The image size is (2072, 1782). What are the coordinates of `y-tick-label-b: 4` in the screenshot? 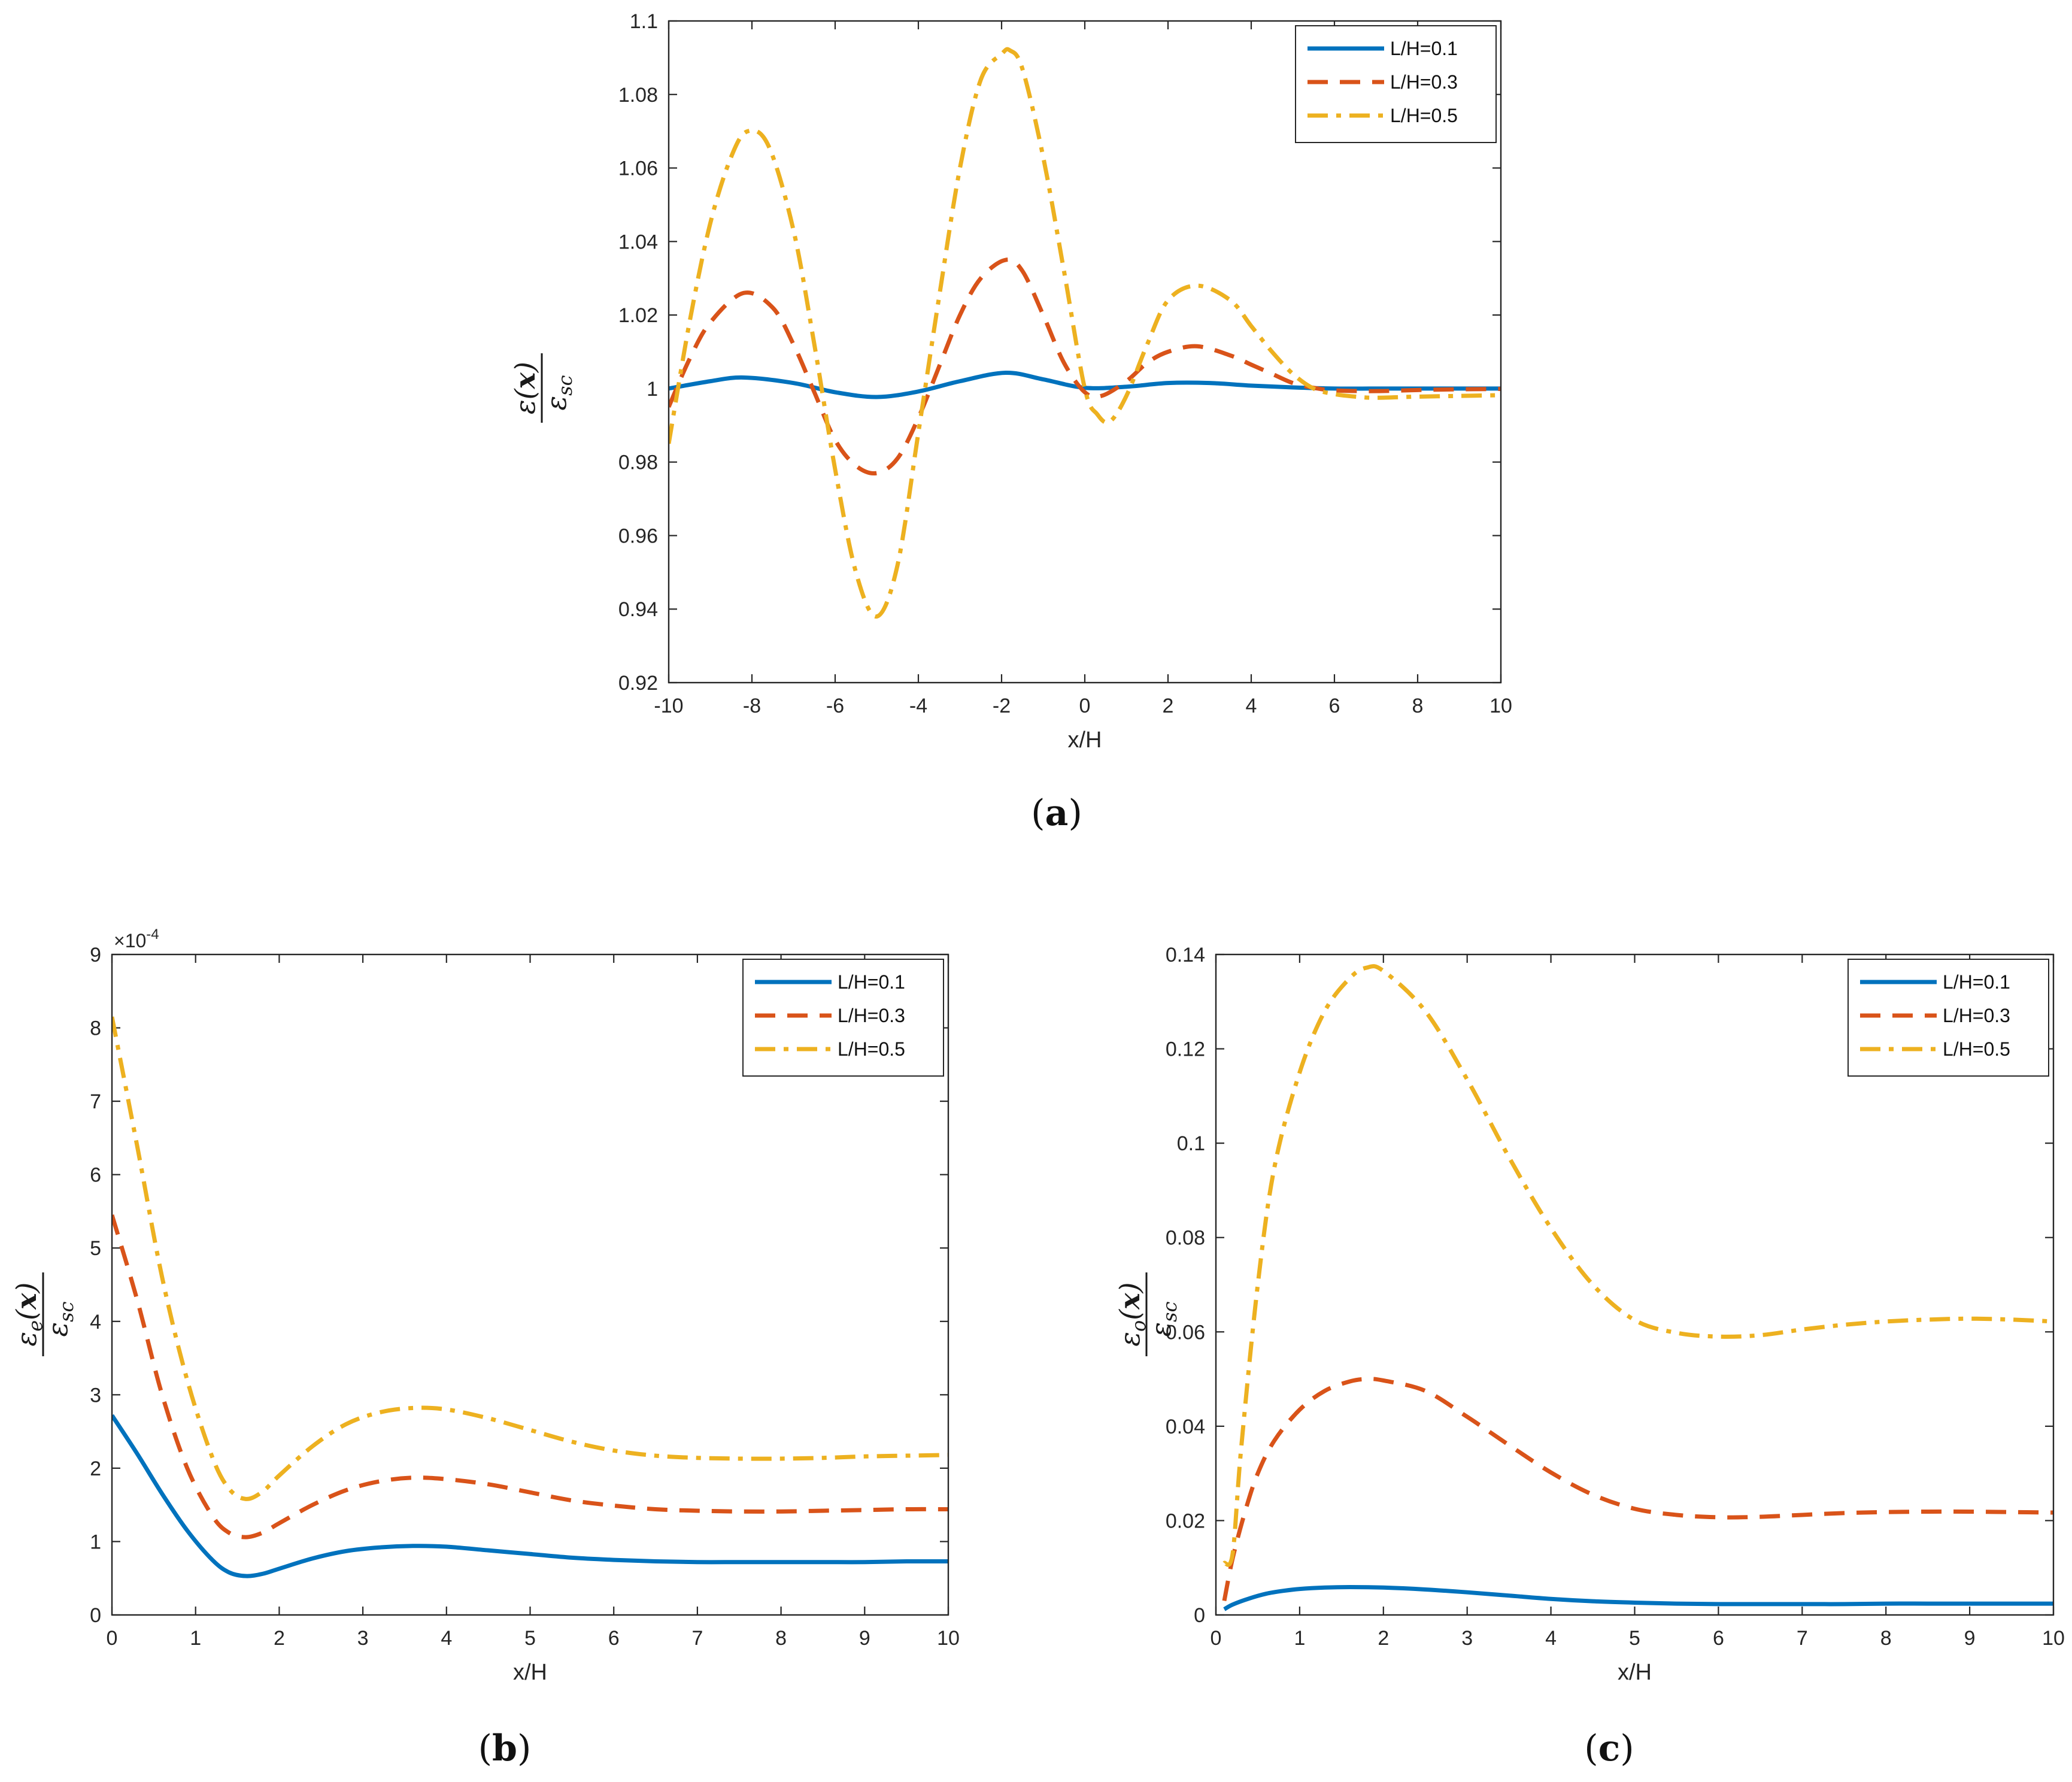 It's located at (95, 1322).